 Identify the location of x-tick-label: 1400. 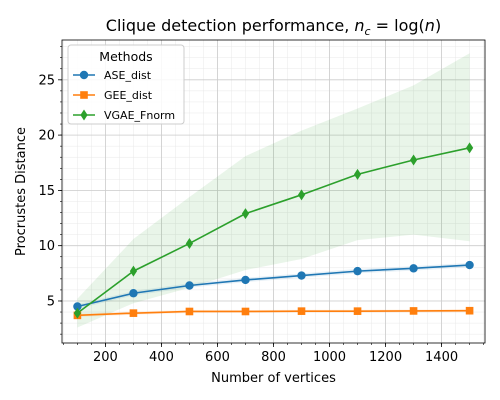
(441, 357).